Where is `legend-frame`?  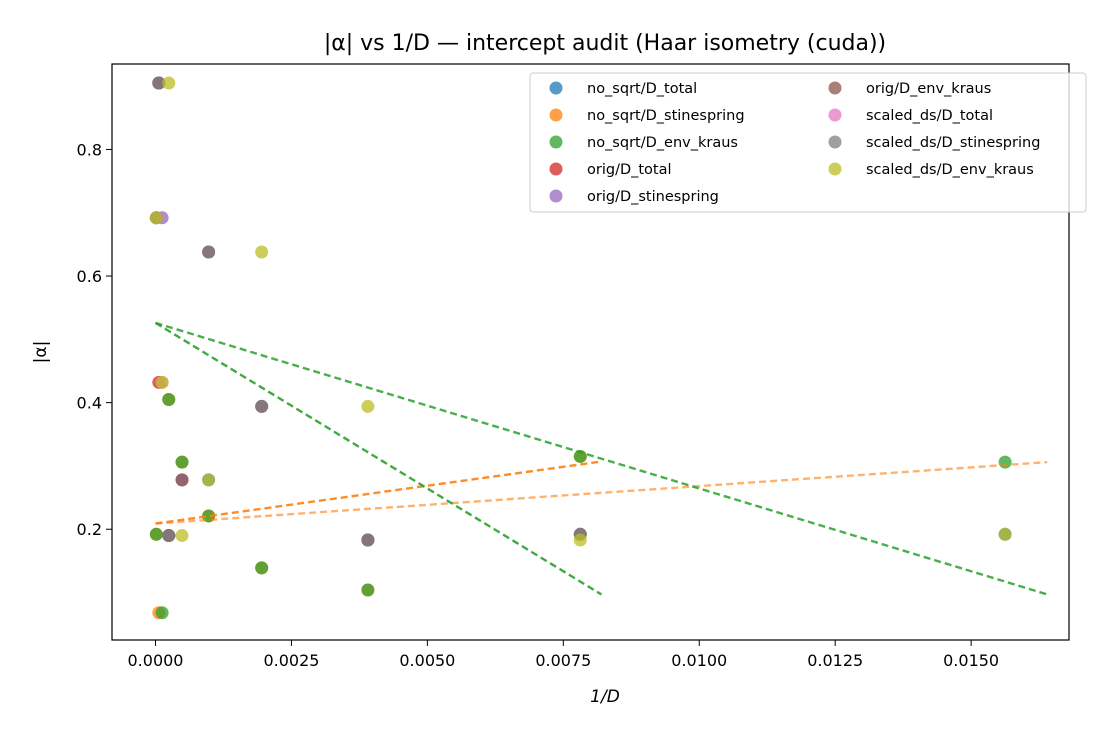 legend-frame is located at coordinates (808, 142).